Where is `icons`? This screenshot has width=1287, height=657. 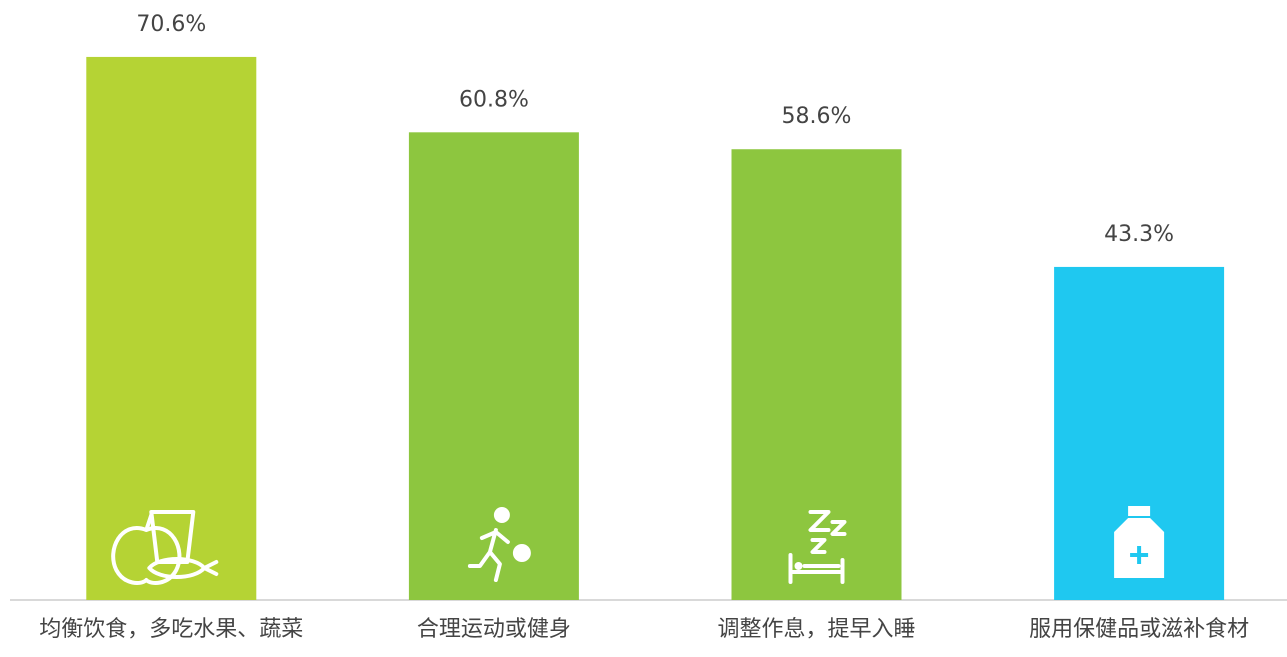
icons is located at coordinates (638, 545).